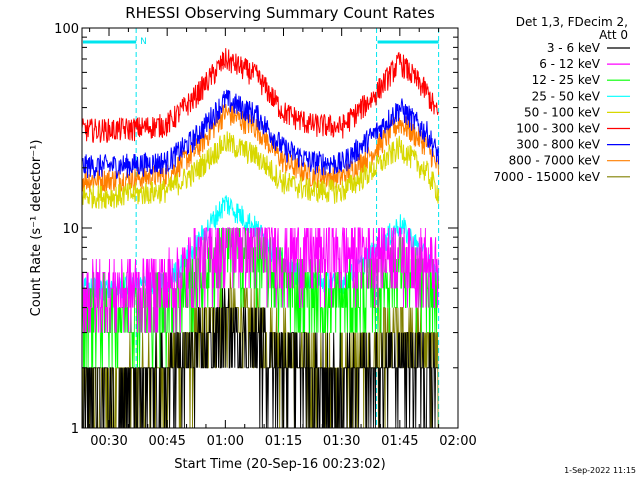 This screenshot has width=640, height=480. What do you see at coordinates (562, 112) in the screenshot?
I see `legend-label-4: 50 - 100 keV` at bounding box center [562, 112].